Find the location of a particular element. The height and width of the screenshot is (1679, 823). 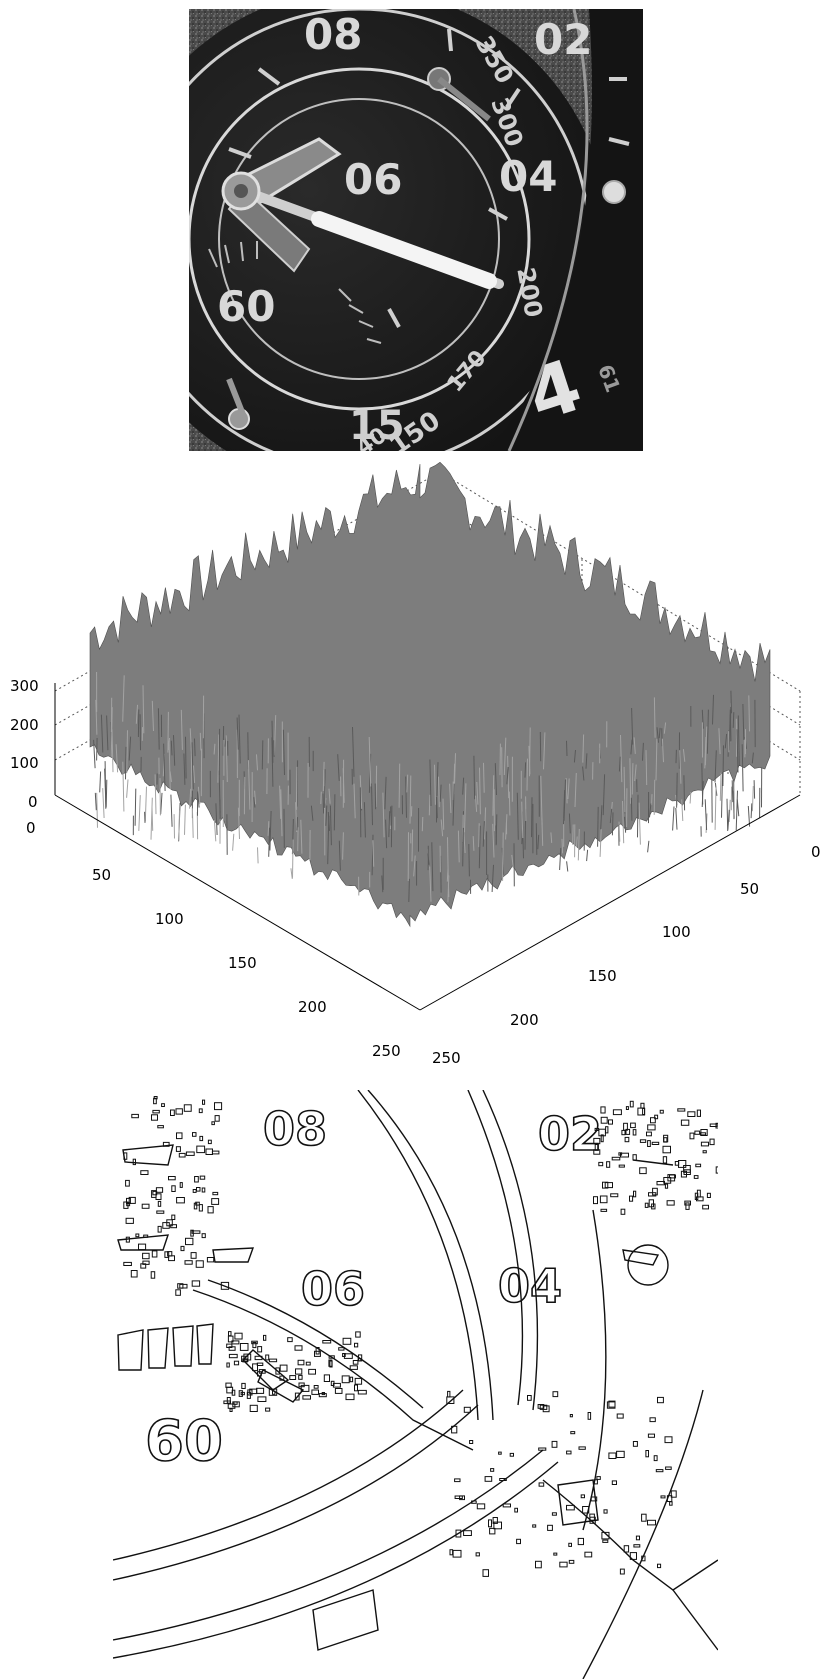

surface-spikes is located at coordinates (428, 787).